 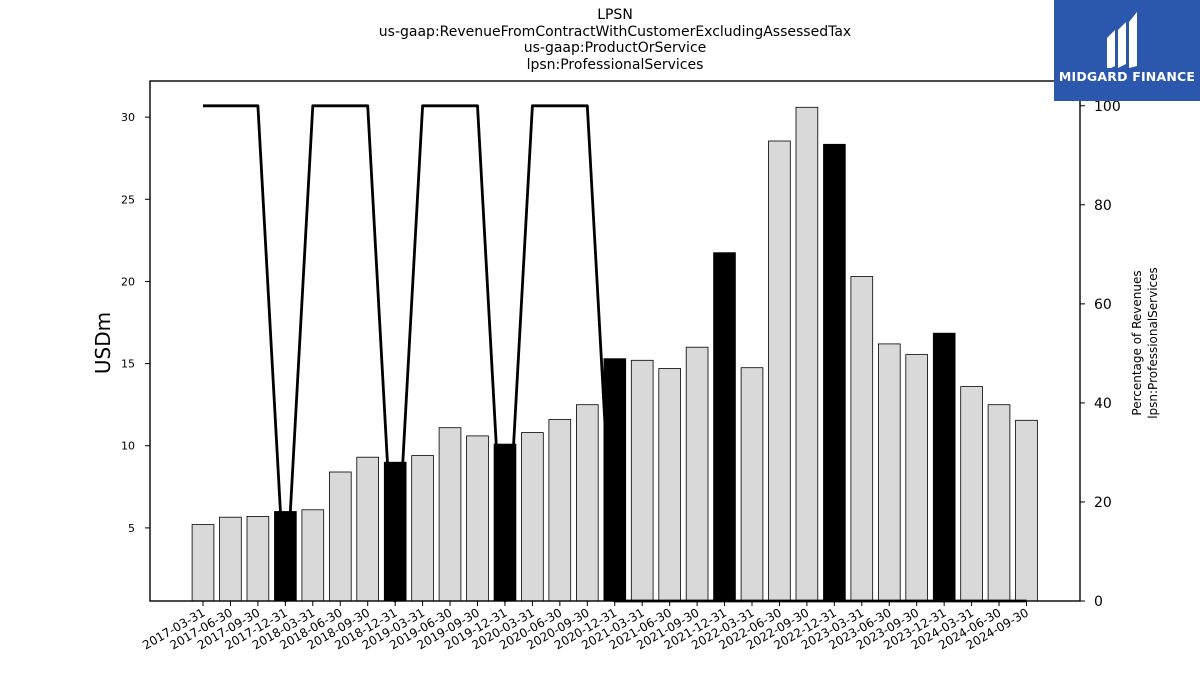 What do you see at coordinates (1103, 206) in the screenshot?
I see `y2-tick-label-80: 80` at bounding box center [1103, 206].